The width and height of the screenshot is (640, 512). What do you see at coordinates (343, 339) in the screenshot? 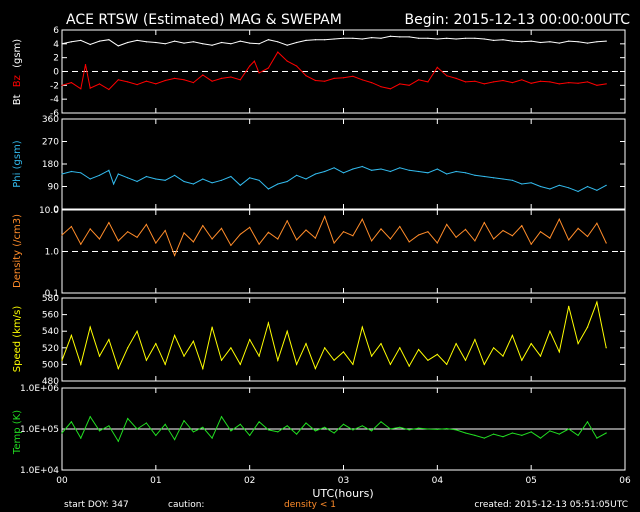
I see `panel-frame-speed` at bounding box center [343, 339].